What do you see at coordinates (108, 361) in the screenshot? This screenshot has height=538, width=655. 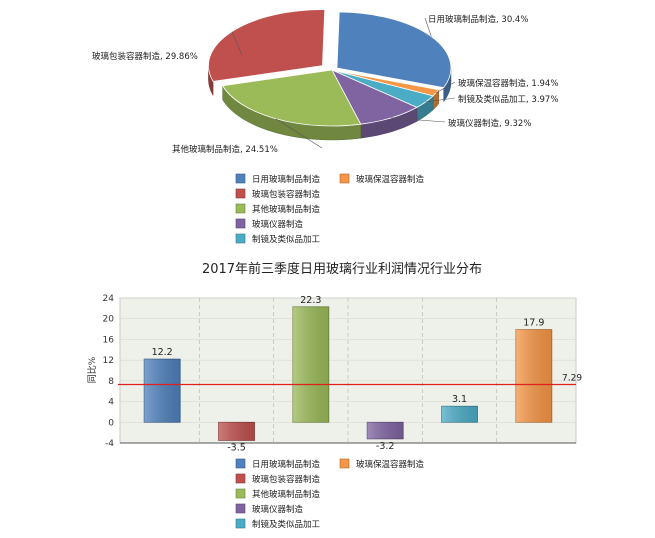 I see `y-tick-label: 12` at bounding box center [108, 361].